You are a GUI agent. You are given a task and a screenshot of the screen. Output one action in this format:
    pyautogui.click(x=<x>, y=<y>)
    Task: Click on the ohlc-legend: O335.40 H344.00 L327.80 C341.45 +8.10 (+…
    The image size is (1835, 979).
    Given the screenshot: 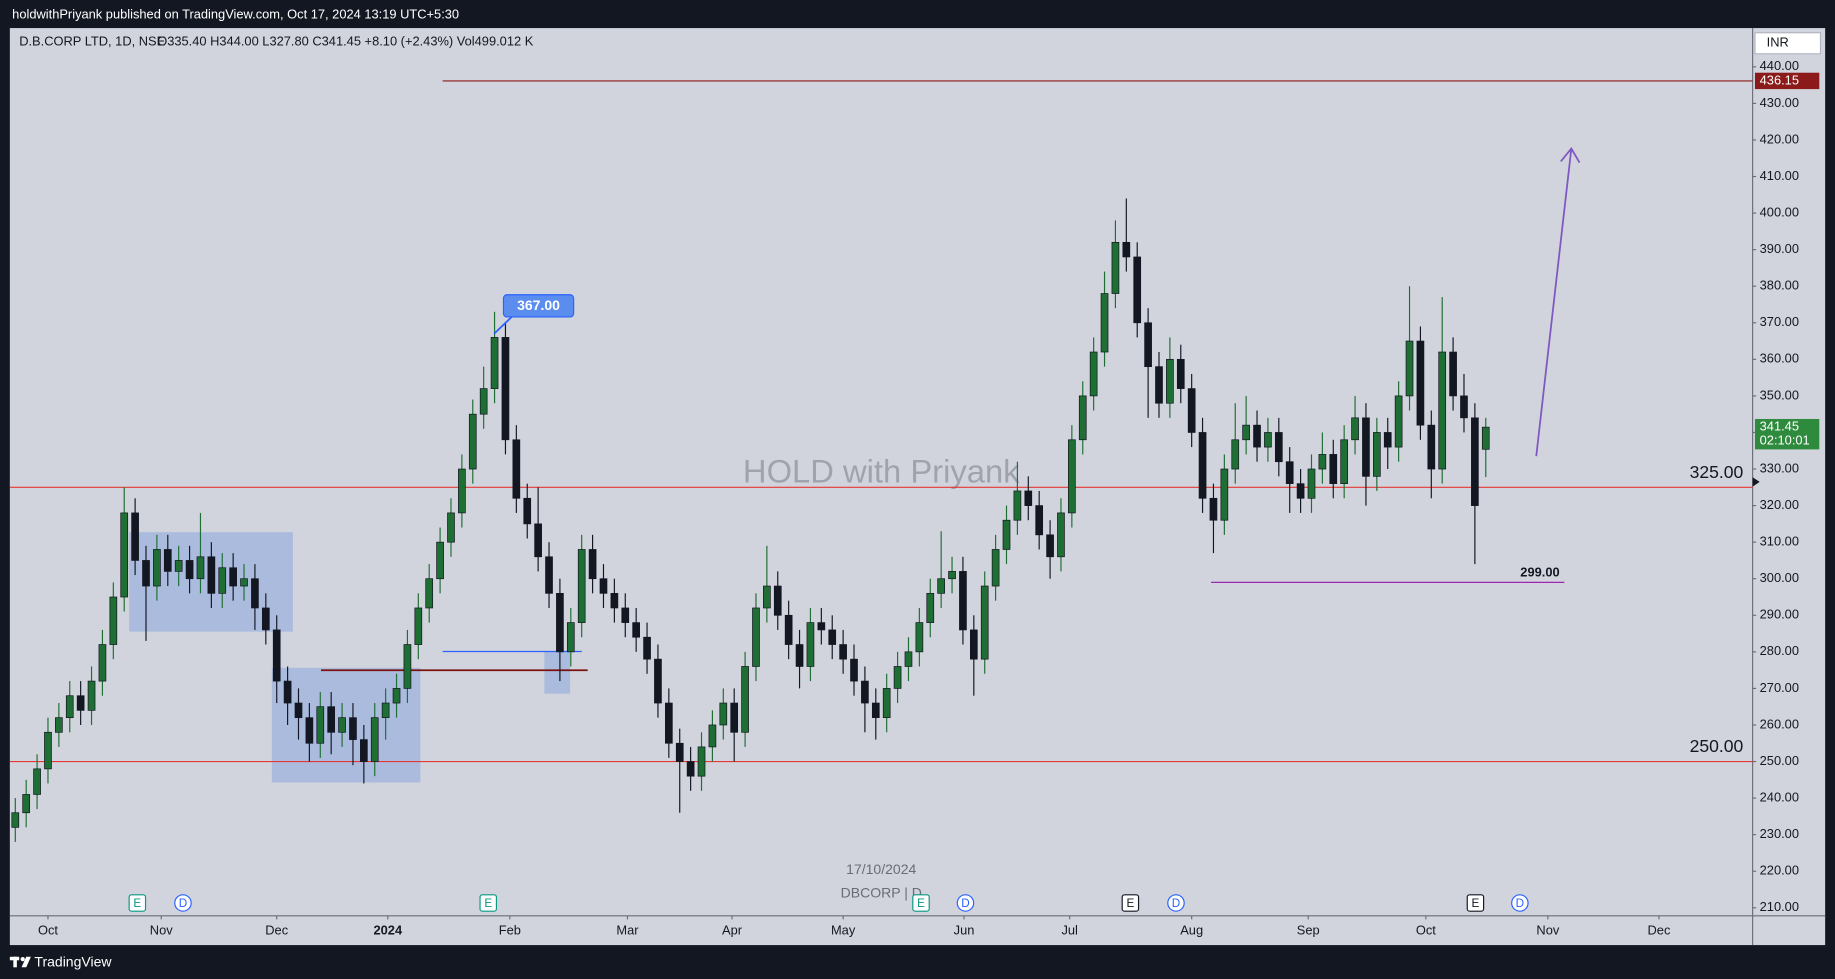 What is the action you would take?
    pyautogui.click(x=345, y=40)
    